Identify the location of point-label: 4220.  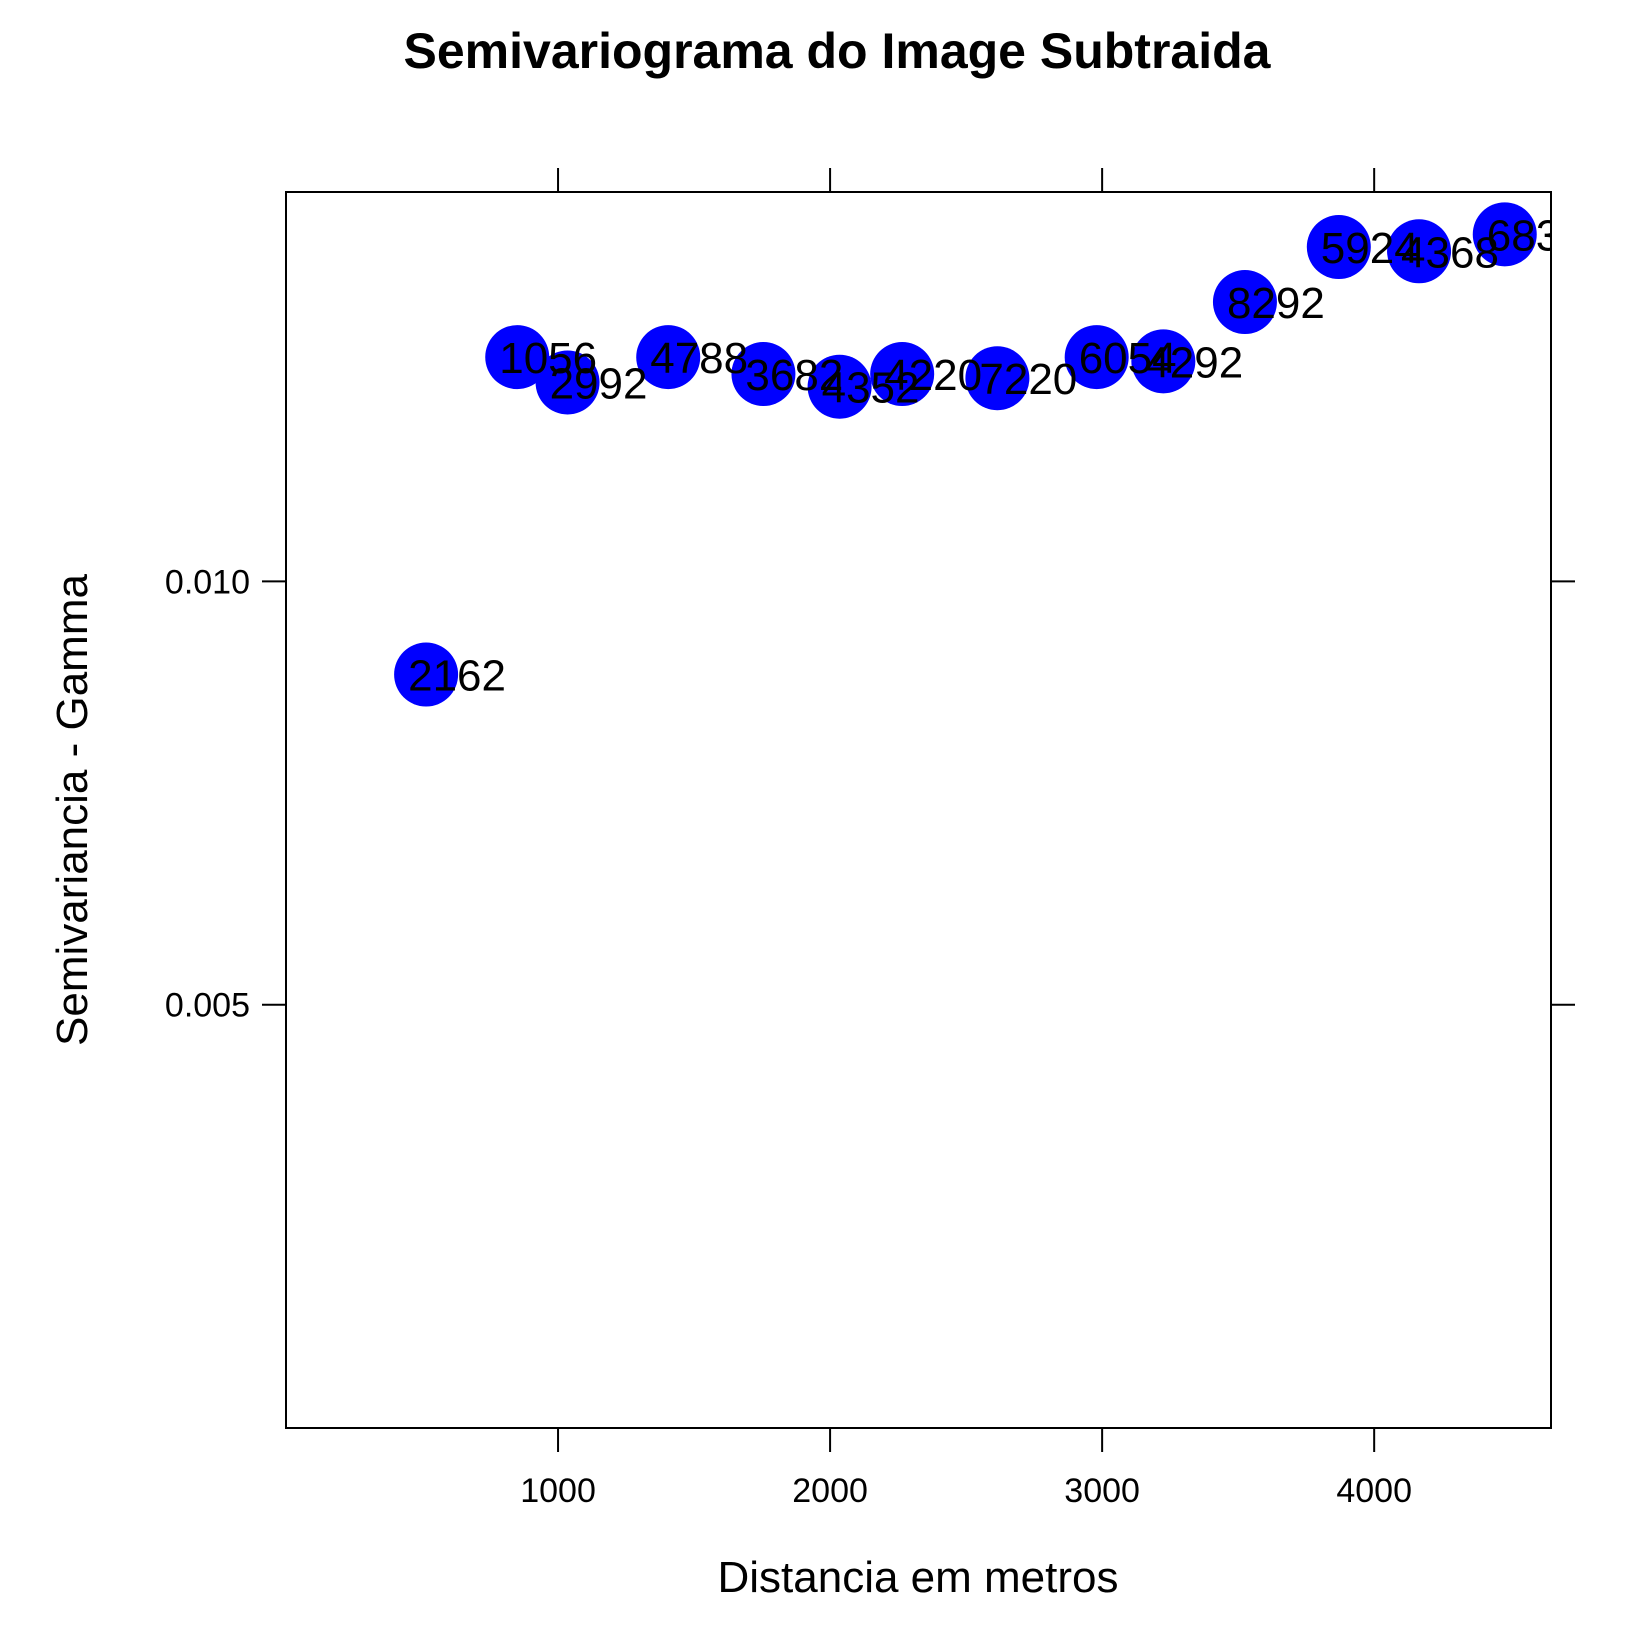
(933, 375).